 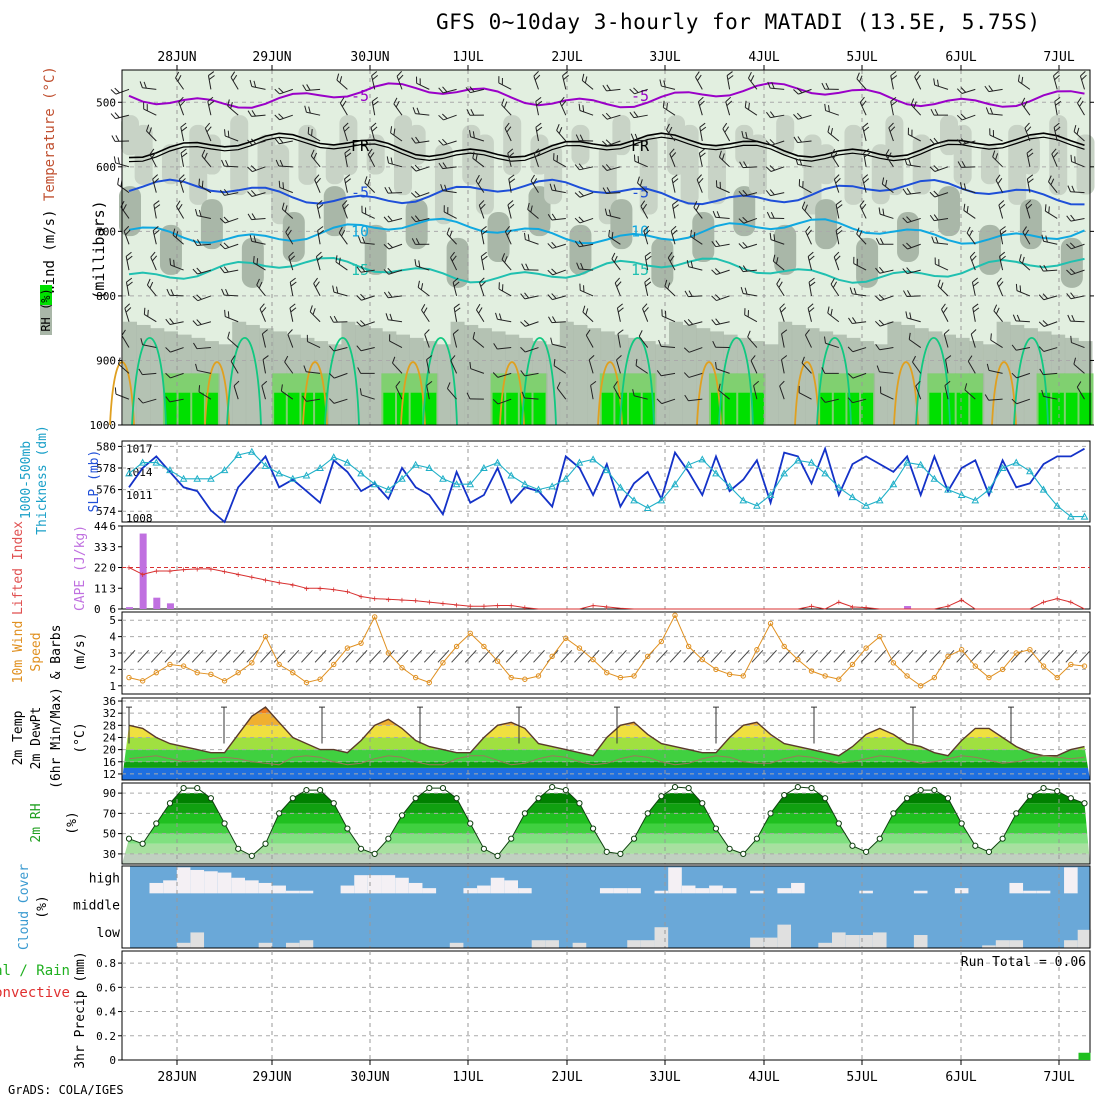 I want to click on precip-axis-label: 3hr Precip (mm), so click(x=80, y=1009).